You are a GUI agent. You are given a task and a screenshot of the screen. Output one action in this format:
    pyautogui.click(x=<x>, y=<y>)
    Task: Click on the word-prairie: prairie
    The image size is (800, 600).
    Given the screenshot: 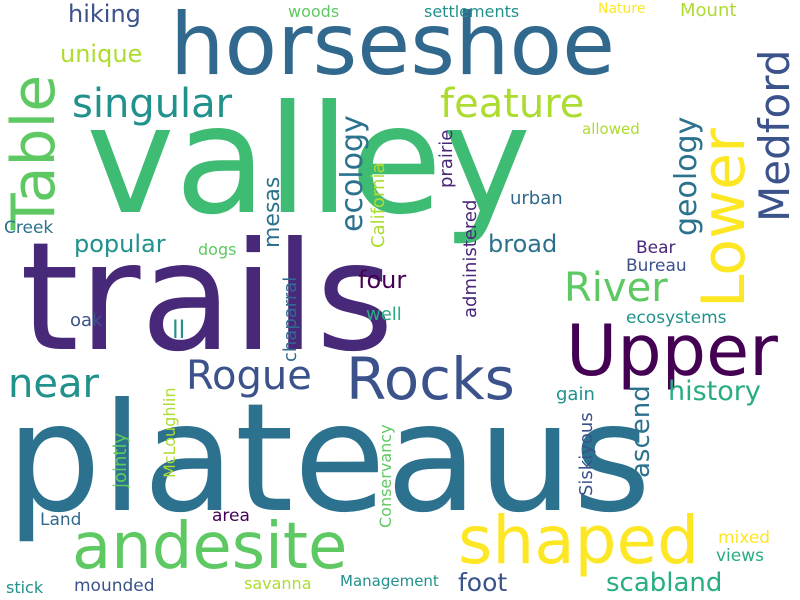 What is the action you would take?
    pyautogui.click(x=446, y=158)
    